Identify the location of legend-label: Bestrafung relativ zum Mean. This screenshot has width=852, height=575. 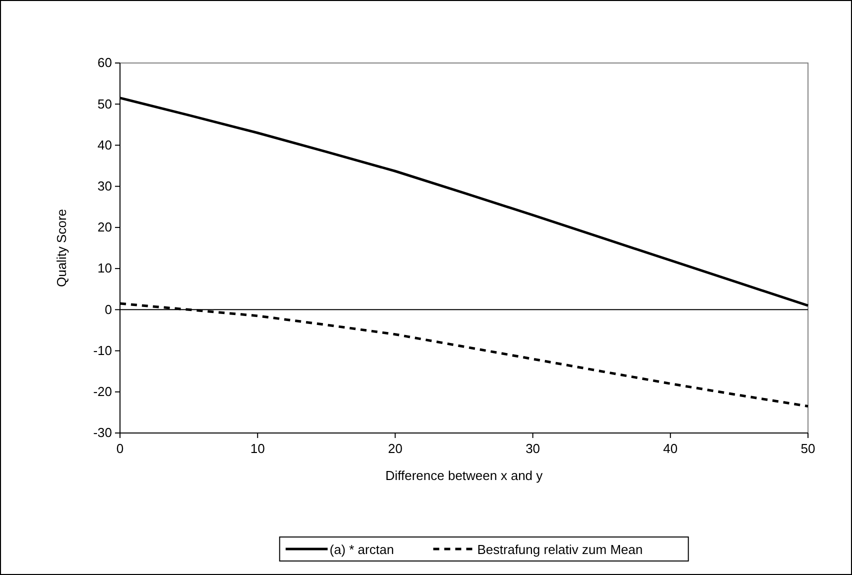
(560, 549).